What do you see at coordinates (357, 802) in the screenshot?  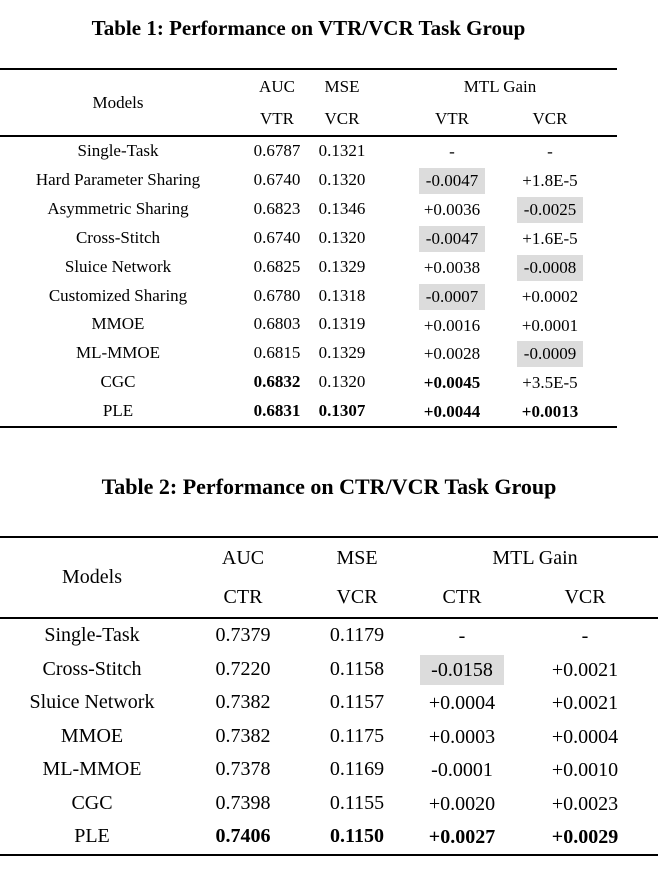 I see `mse-cell: 0.1155` at bounding box center [357, 802].